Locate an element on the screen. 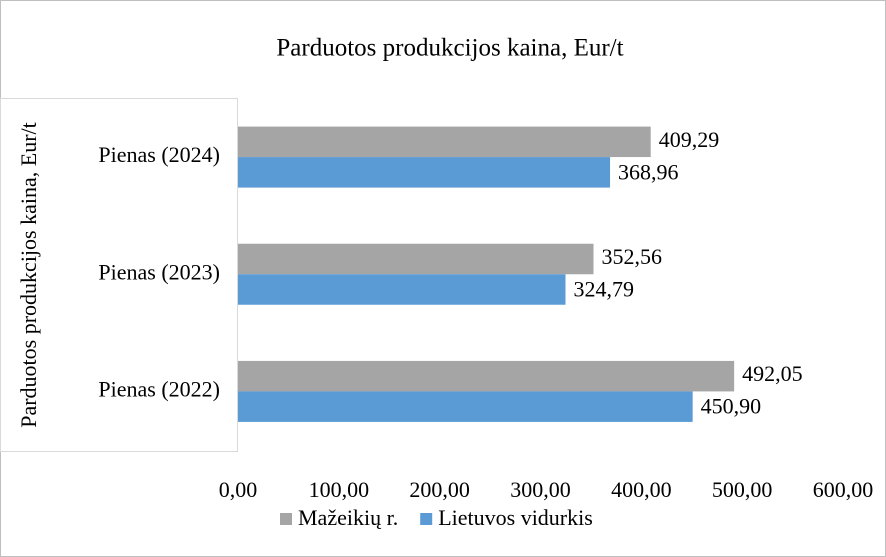 This screenshot has height=557, width=886. y-axis-label: Parduotos produkcijos kaina, Eur/t is located at coordinates (28, 275).